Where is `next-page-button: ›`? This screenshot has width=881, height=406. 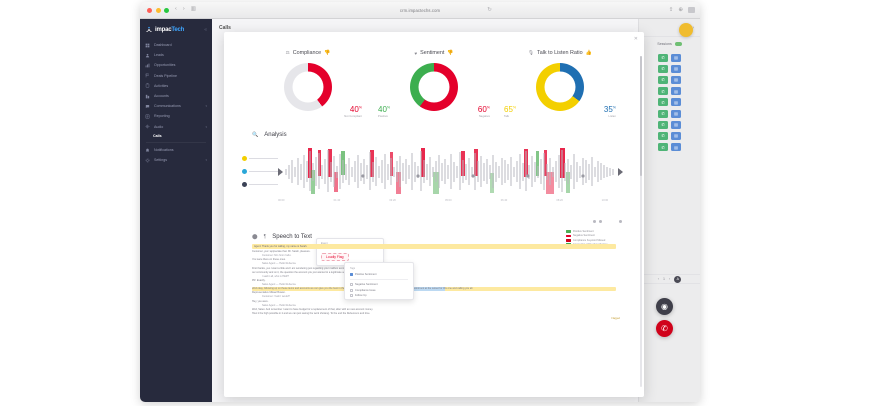 next-page-button: › is located at coordinates (670, 279).